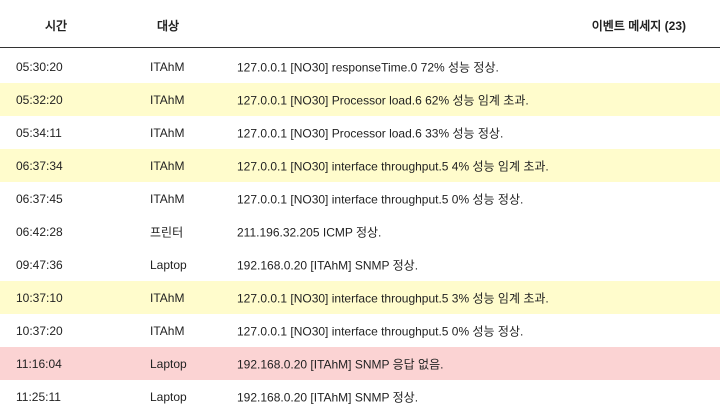 The image size is (720, 420). What do you see at coordinates (56, 26) in the screenshot?
I see `column-header-time: 시간` at bounding box center [56, 26].